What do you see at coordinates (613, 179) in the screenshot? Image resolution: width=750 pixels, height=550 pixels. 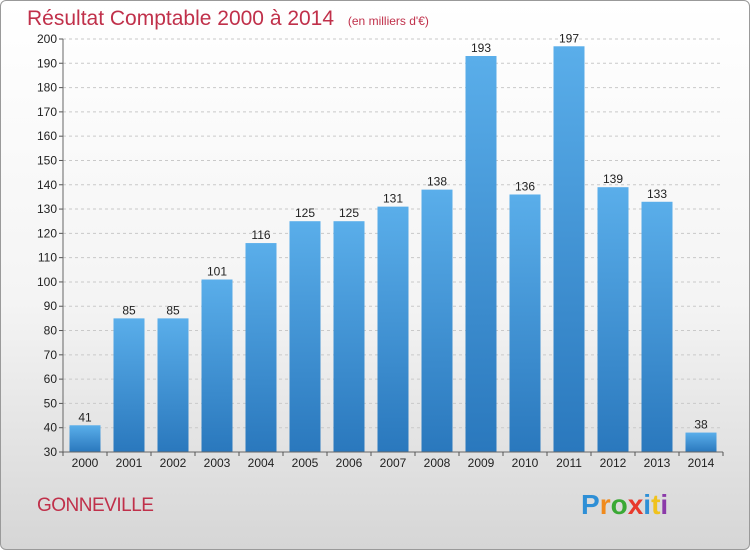 I see `bar-value-label: 139` at bounding box center [613, 179].